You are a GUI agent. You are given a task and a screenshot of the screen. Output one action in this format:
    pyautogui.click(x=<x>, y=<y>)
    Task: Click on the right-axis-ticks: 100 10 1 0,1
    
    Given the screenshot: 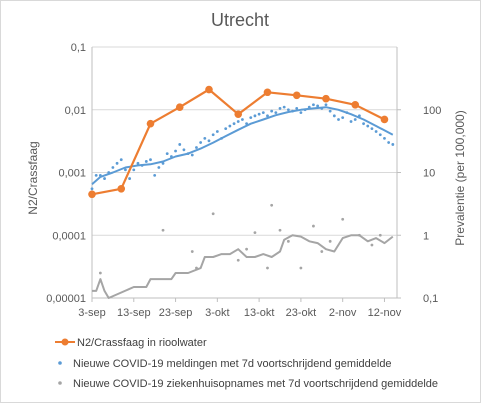 What is the action you would take?
    pyautogui.click(x=432, y=205)
    